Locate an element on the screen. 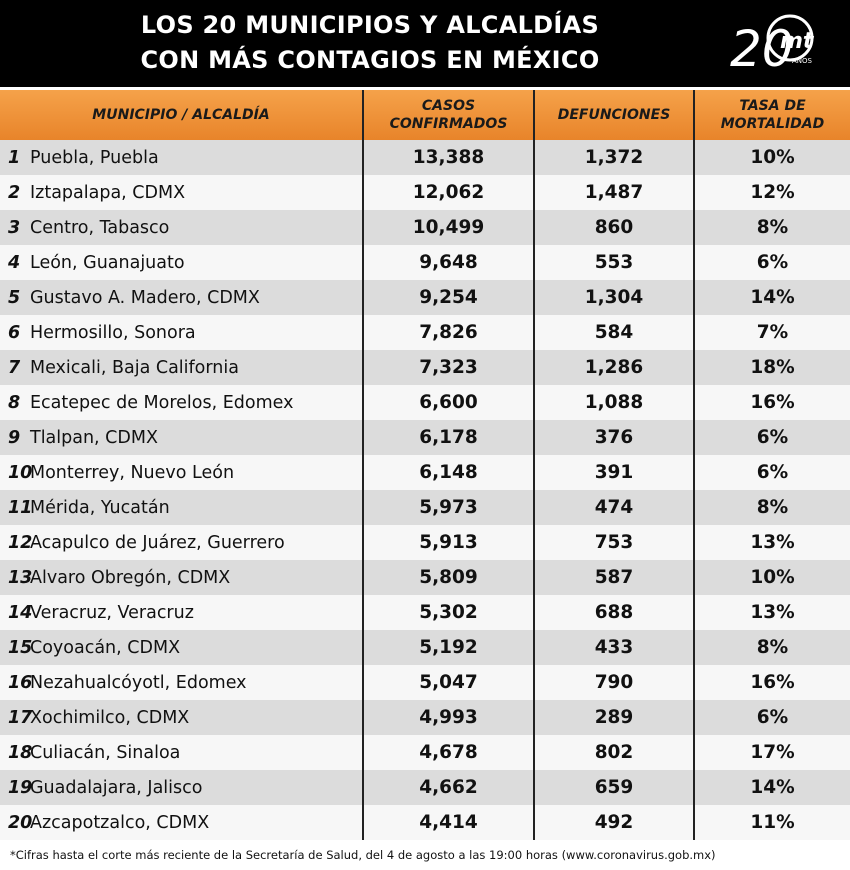 Image resolution: width=850 pixels, height=870 pixels. table-row: 2 Iztapalapa, CDMX 12,062 1,487 12% is located at coordinates (425, 192).